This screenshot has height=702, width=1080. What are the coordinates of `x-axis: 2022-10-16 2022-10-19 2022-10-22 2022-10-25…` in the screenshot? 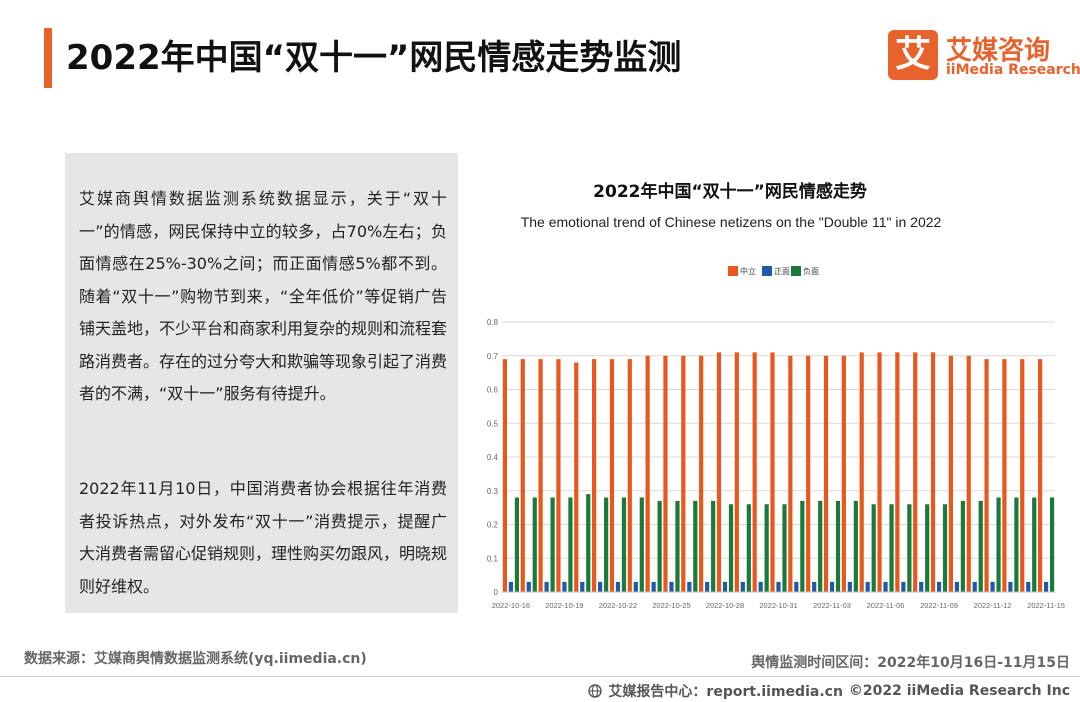 It's located at (778, 600).